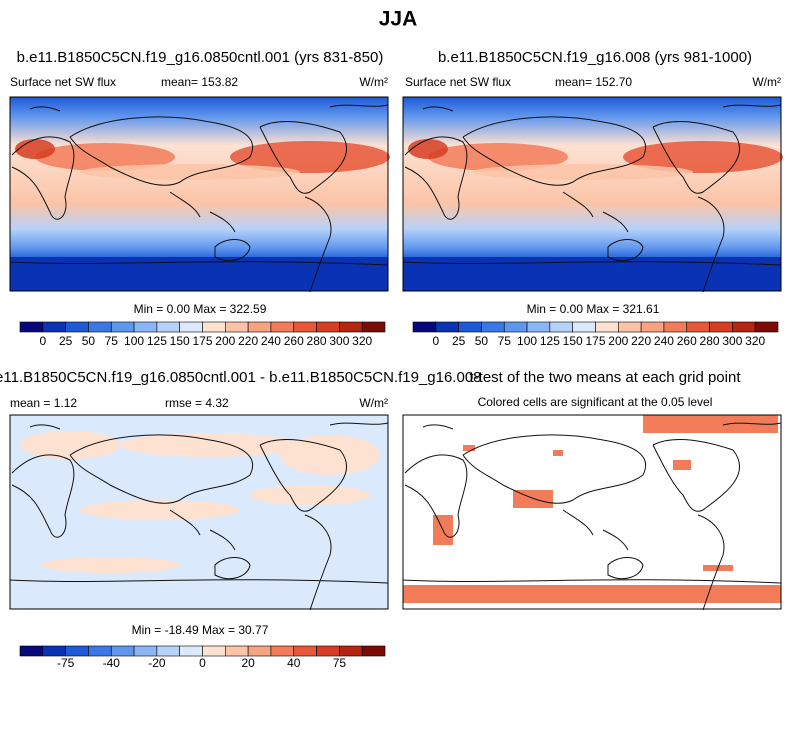 The image size is (797, 733). Describe the element at coordinates (197, 403) in the screenshot. I see `rmse: rmse = 4.32` at that location.